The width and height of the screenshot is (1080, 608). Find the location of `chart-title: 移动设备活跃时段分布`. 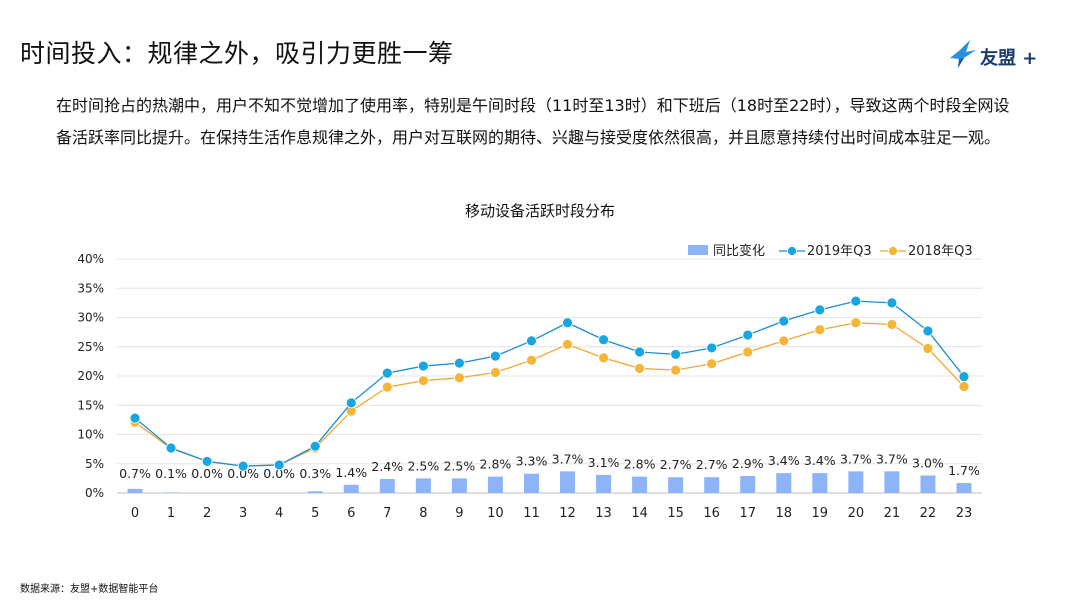

chart-title: 移动设备活跃时段分布 is located at coordinates (539, 211).